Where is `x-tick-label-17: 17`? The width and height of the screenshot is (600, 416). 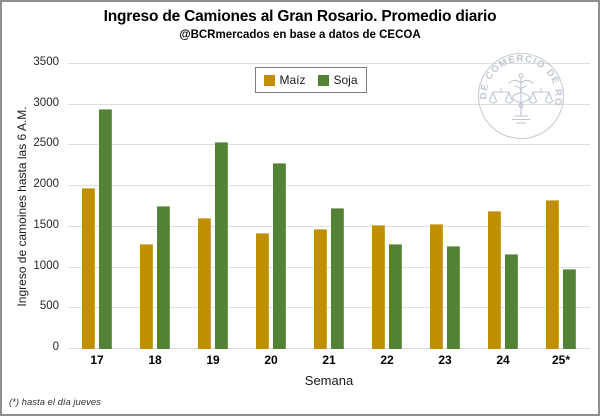
x-tick-label-17: 17 is located at coordinates (97, 360).